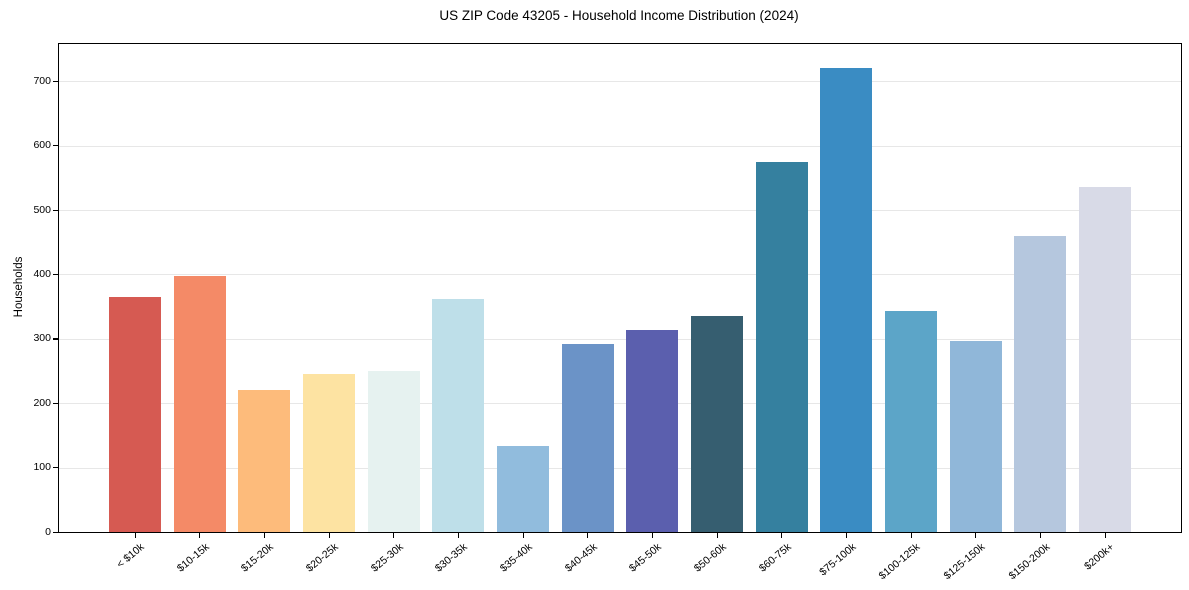 The image size is (1189, 590). Describe the element at coordinates (48, 531) in the screenshot. I see `y-tick-label: 0` at that location.